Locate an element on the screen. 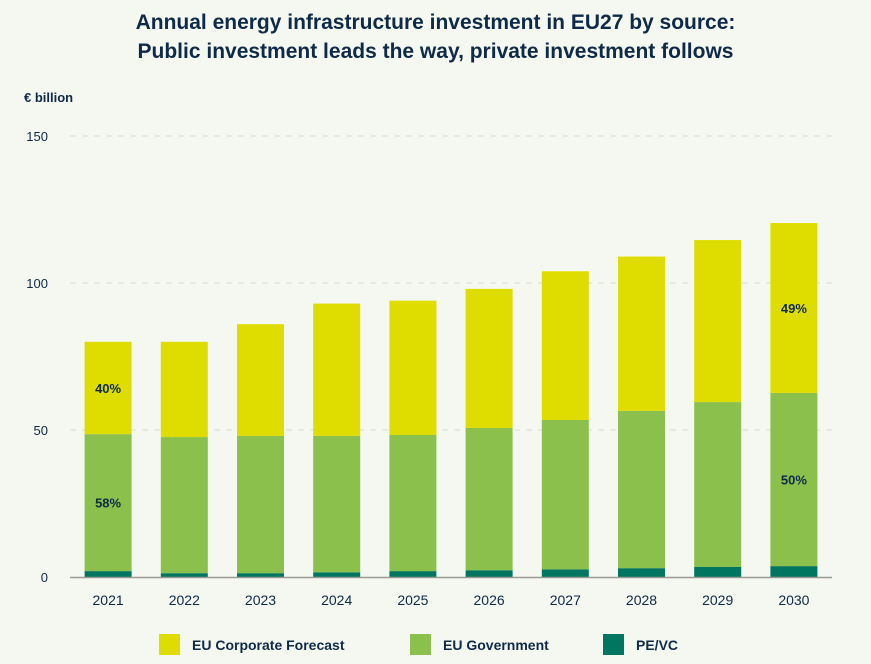  x-tick-label: 2030 is located at coordinates (793, 600).